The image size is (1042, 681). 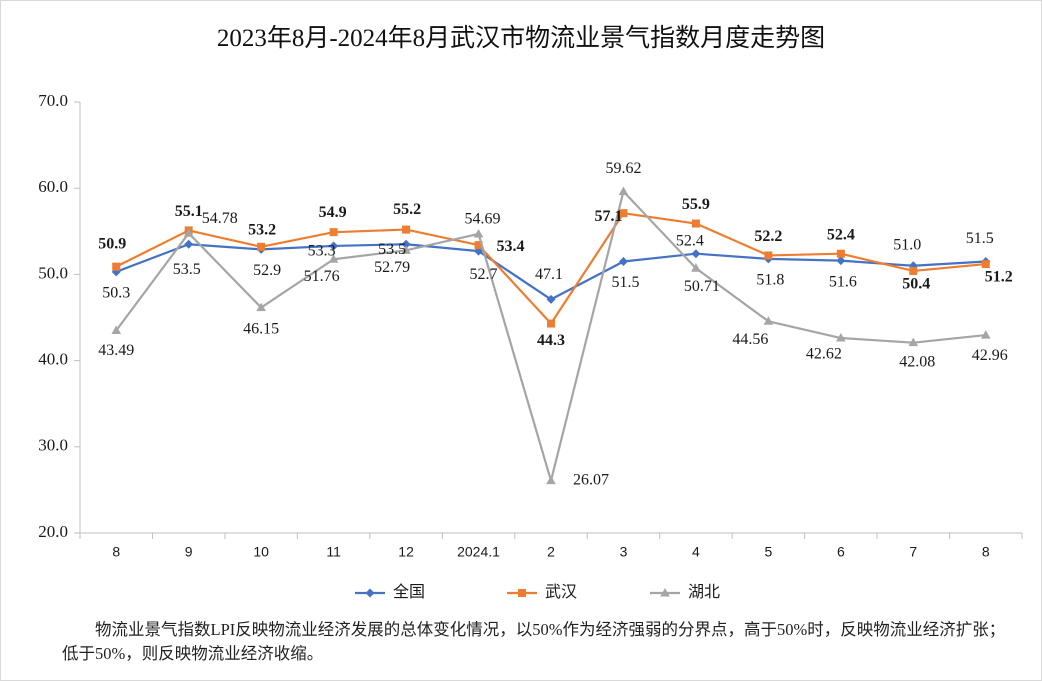 I want to click on data-label: 50.4, so click(x=916, y=284).